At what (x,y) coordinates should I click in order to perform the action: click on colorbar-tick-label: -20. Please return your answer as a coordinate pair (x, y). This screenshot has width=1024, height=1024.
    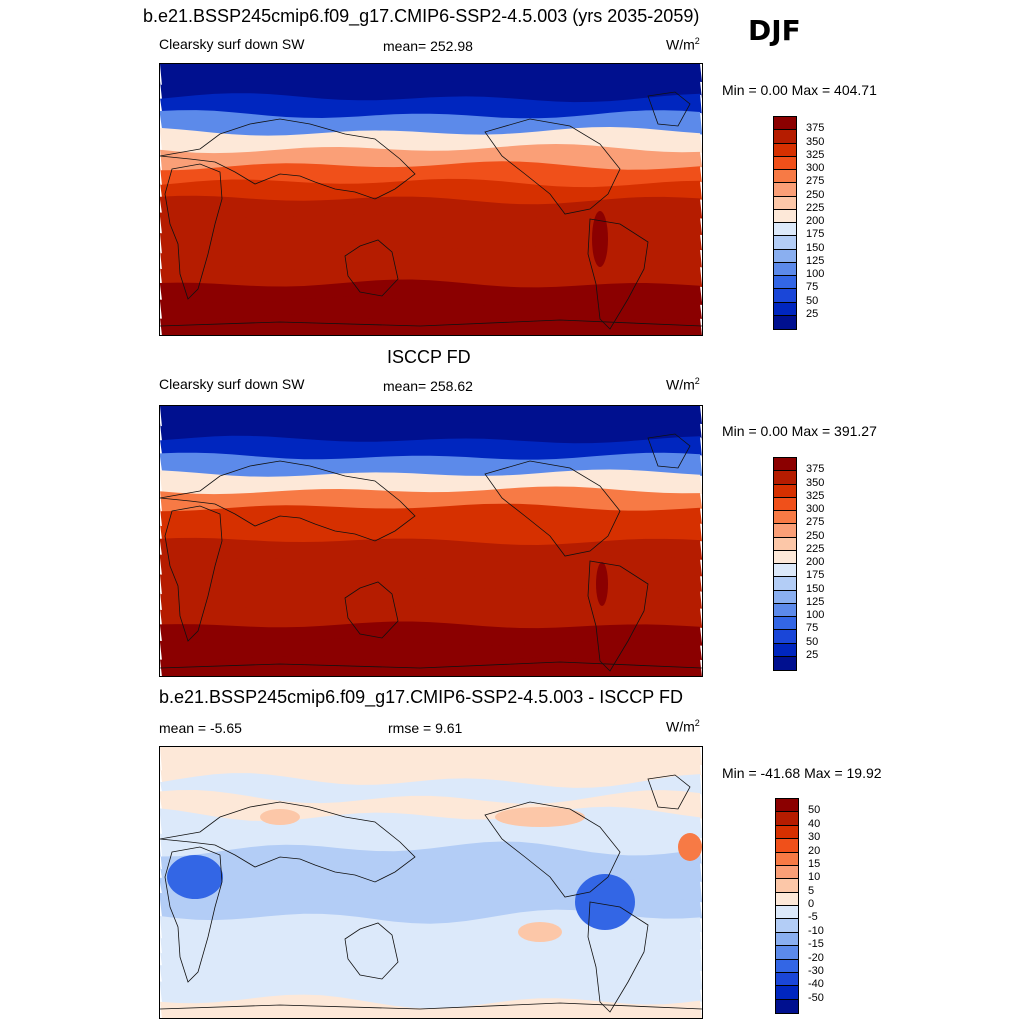
    Looking at the image, I should click on (816, 957).